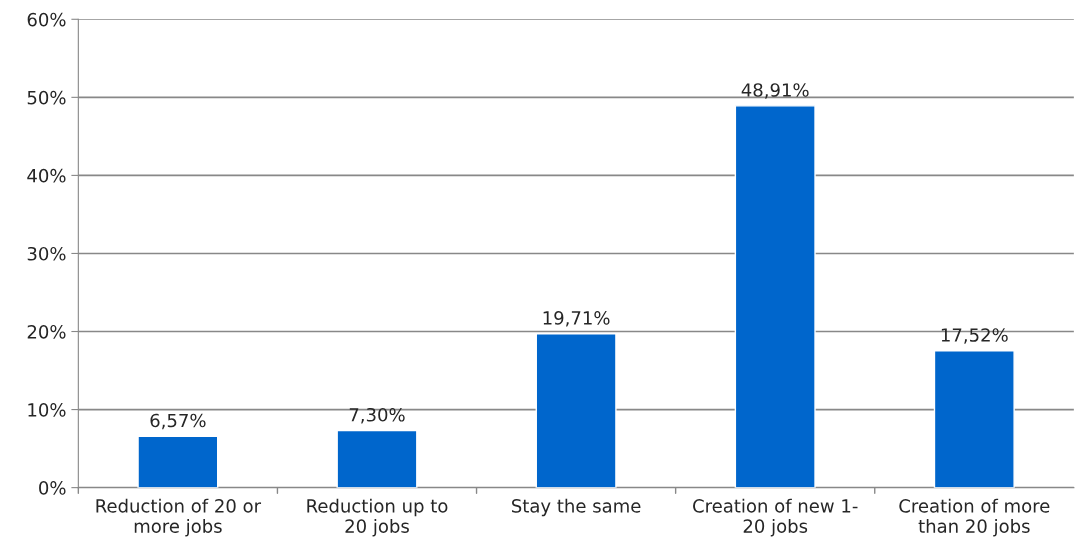 The image size is (1088, 551). Describe the element at coordinates (377, 415) in the screenshot. I see `data-label: 7,30%` at that location.